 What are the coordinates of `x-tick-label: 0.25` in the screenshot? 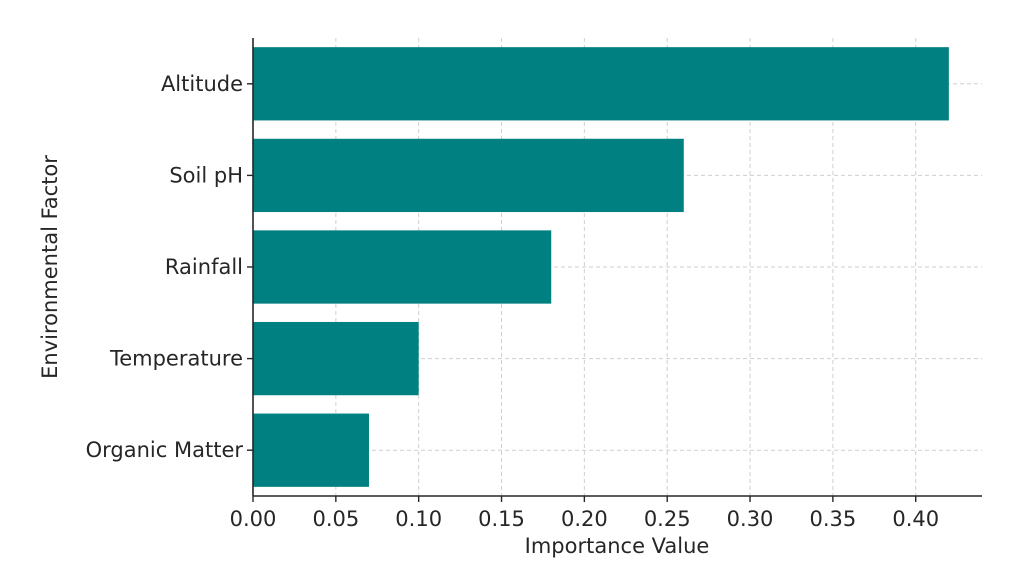 It's located at (667, 519).